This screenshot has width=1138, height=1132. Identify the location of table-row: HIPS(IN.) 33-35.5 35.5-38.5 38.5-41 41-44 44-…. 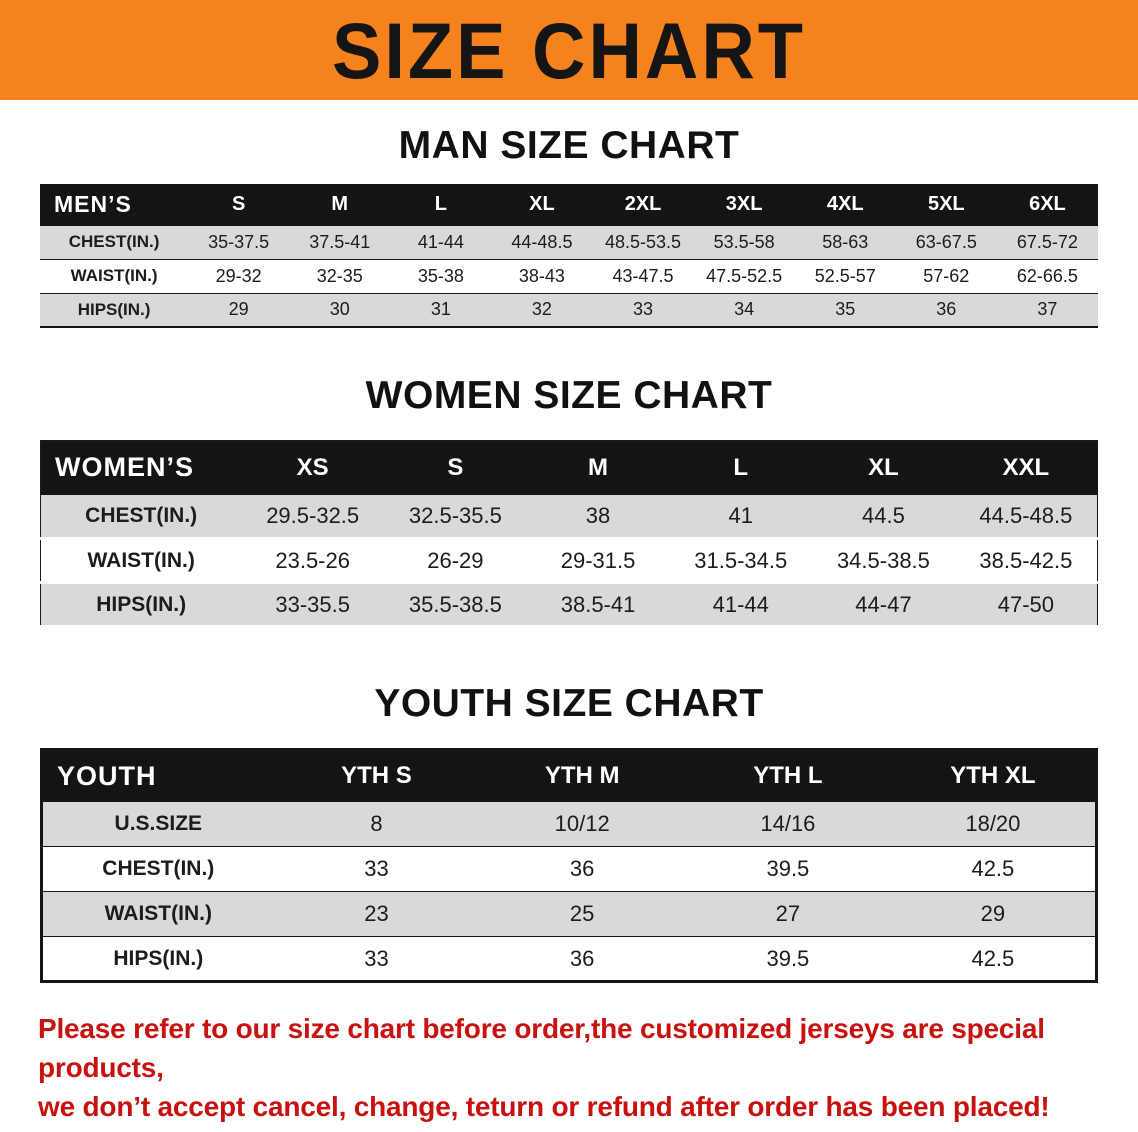
(569, 605).